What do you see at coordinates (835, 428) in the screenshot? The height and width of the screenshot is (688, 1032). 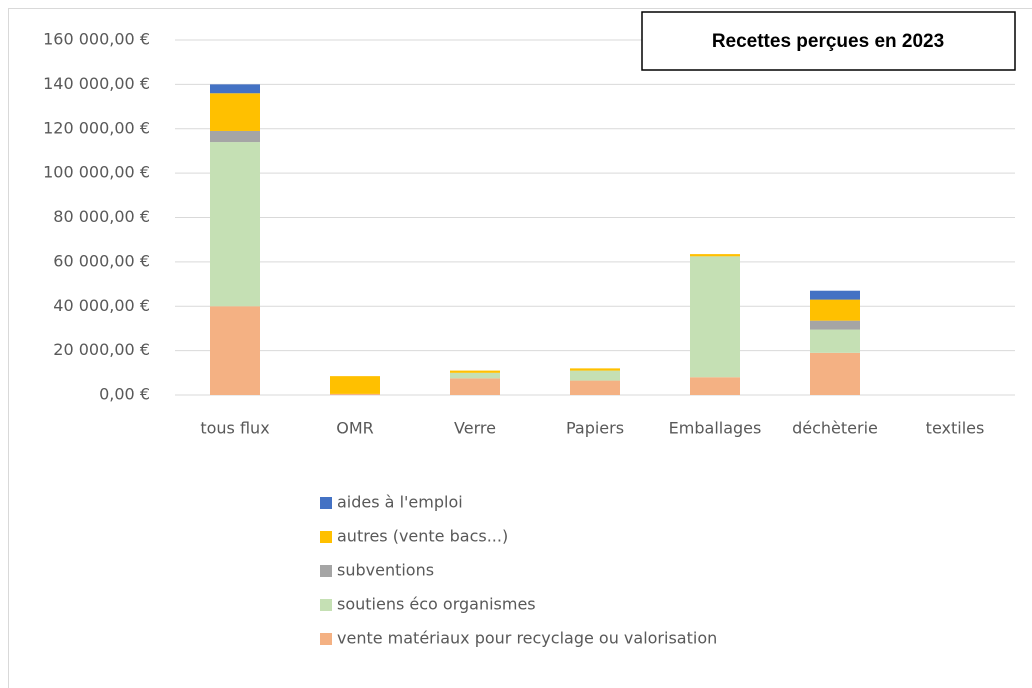 I see `x-tick-label: déchèterie` at bounding box center [835, 428].